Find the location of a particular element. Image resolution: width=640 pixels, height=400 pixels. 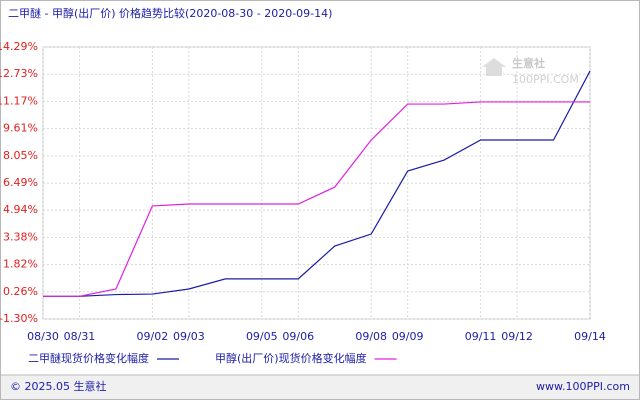

x-tick-label: 09/06 is located at coordinates (298, 336).